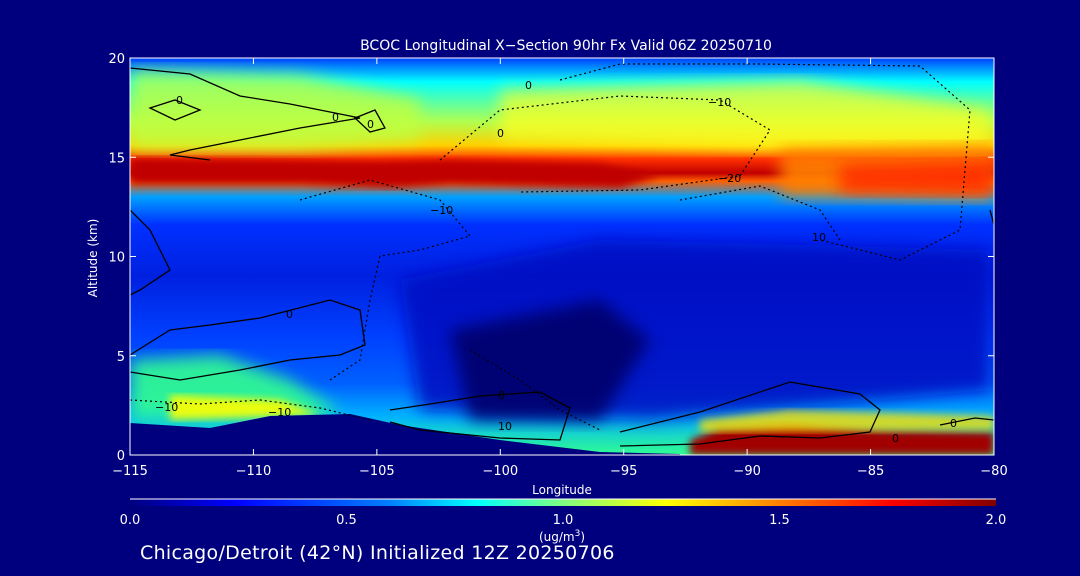 The width and height of the screenshot is (1080, 576). I want to click on colorbar-tick-label: 1.0, so click(563, 520).